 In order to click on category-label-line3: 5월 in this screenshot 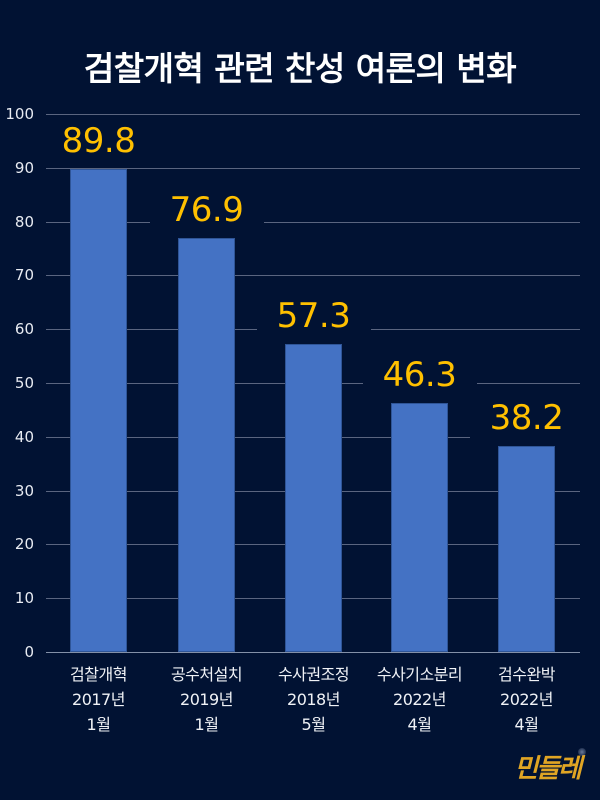, I will do `click(313, 724)`.